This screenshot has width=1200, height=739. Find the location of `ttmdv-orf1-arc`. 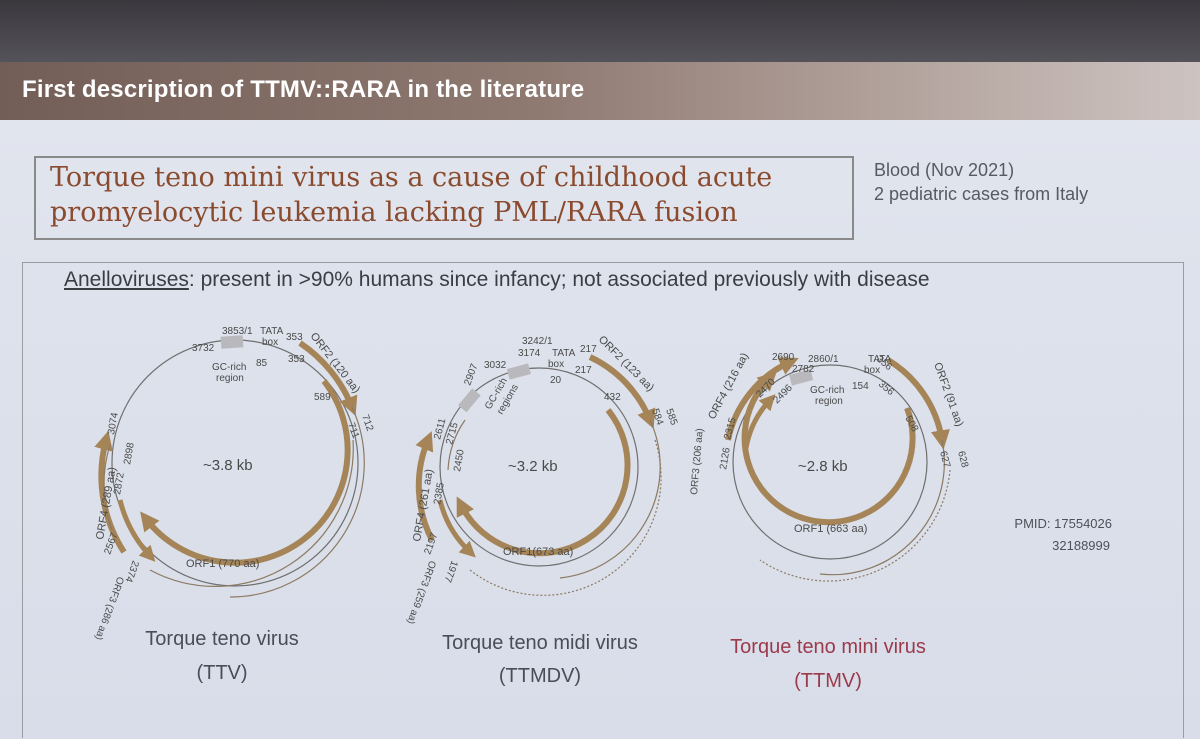

ttmdv-orf1-arc is located at coordinates (543, 482).